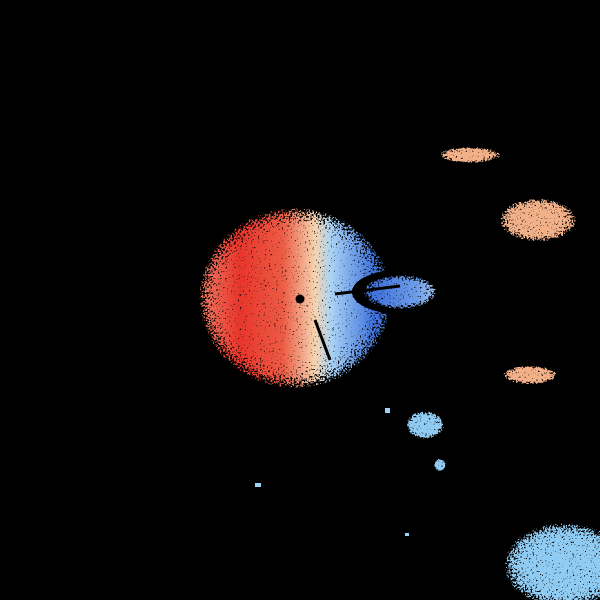 The height and width of the screenshot is (600, 600). Describe the element at coordinates (490, 495) in the screenshot. I see `inbound-echoes` at that location.